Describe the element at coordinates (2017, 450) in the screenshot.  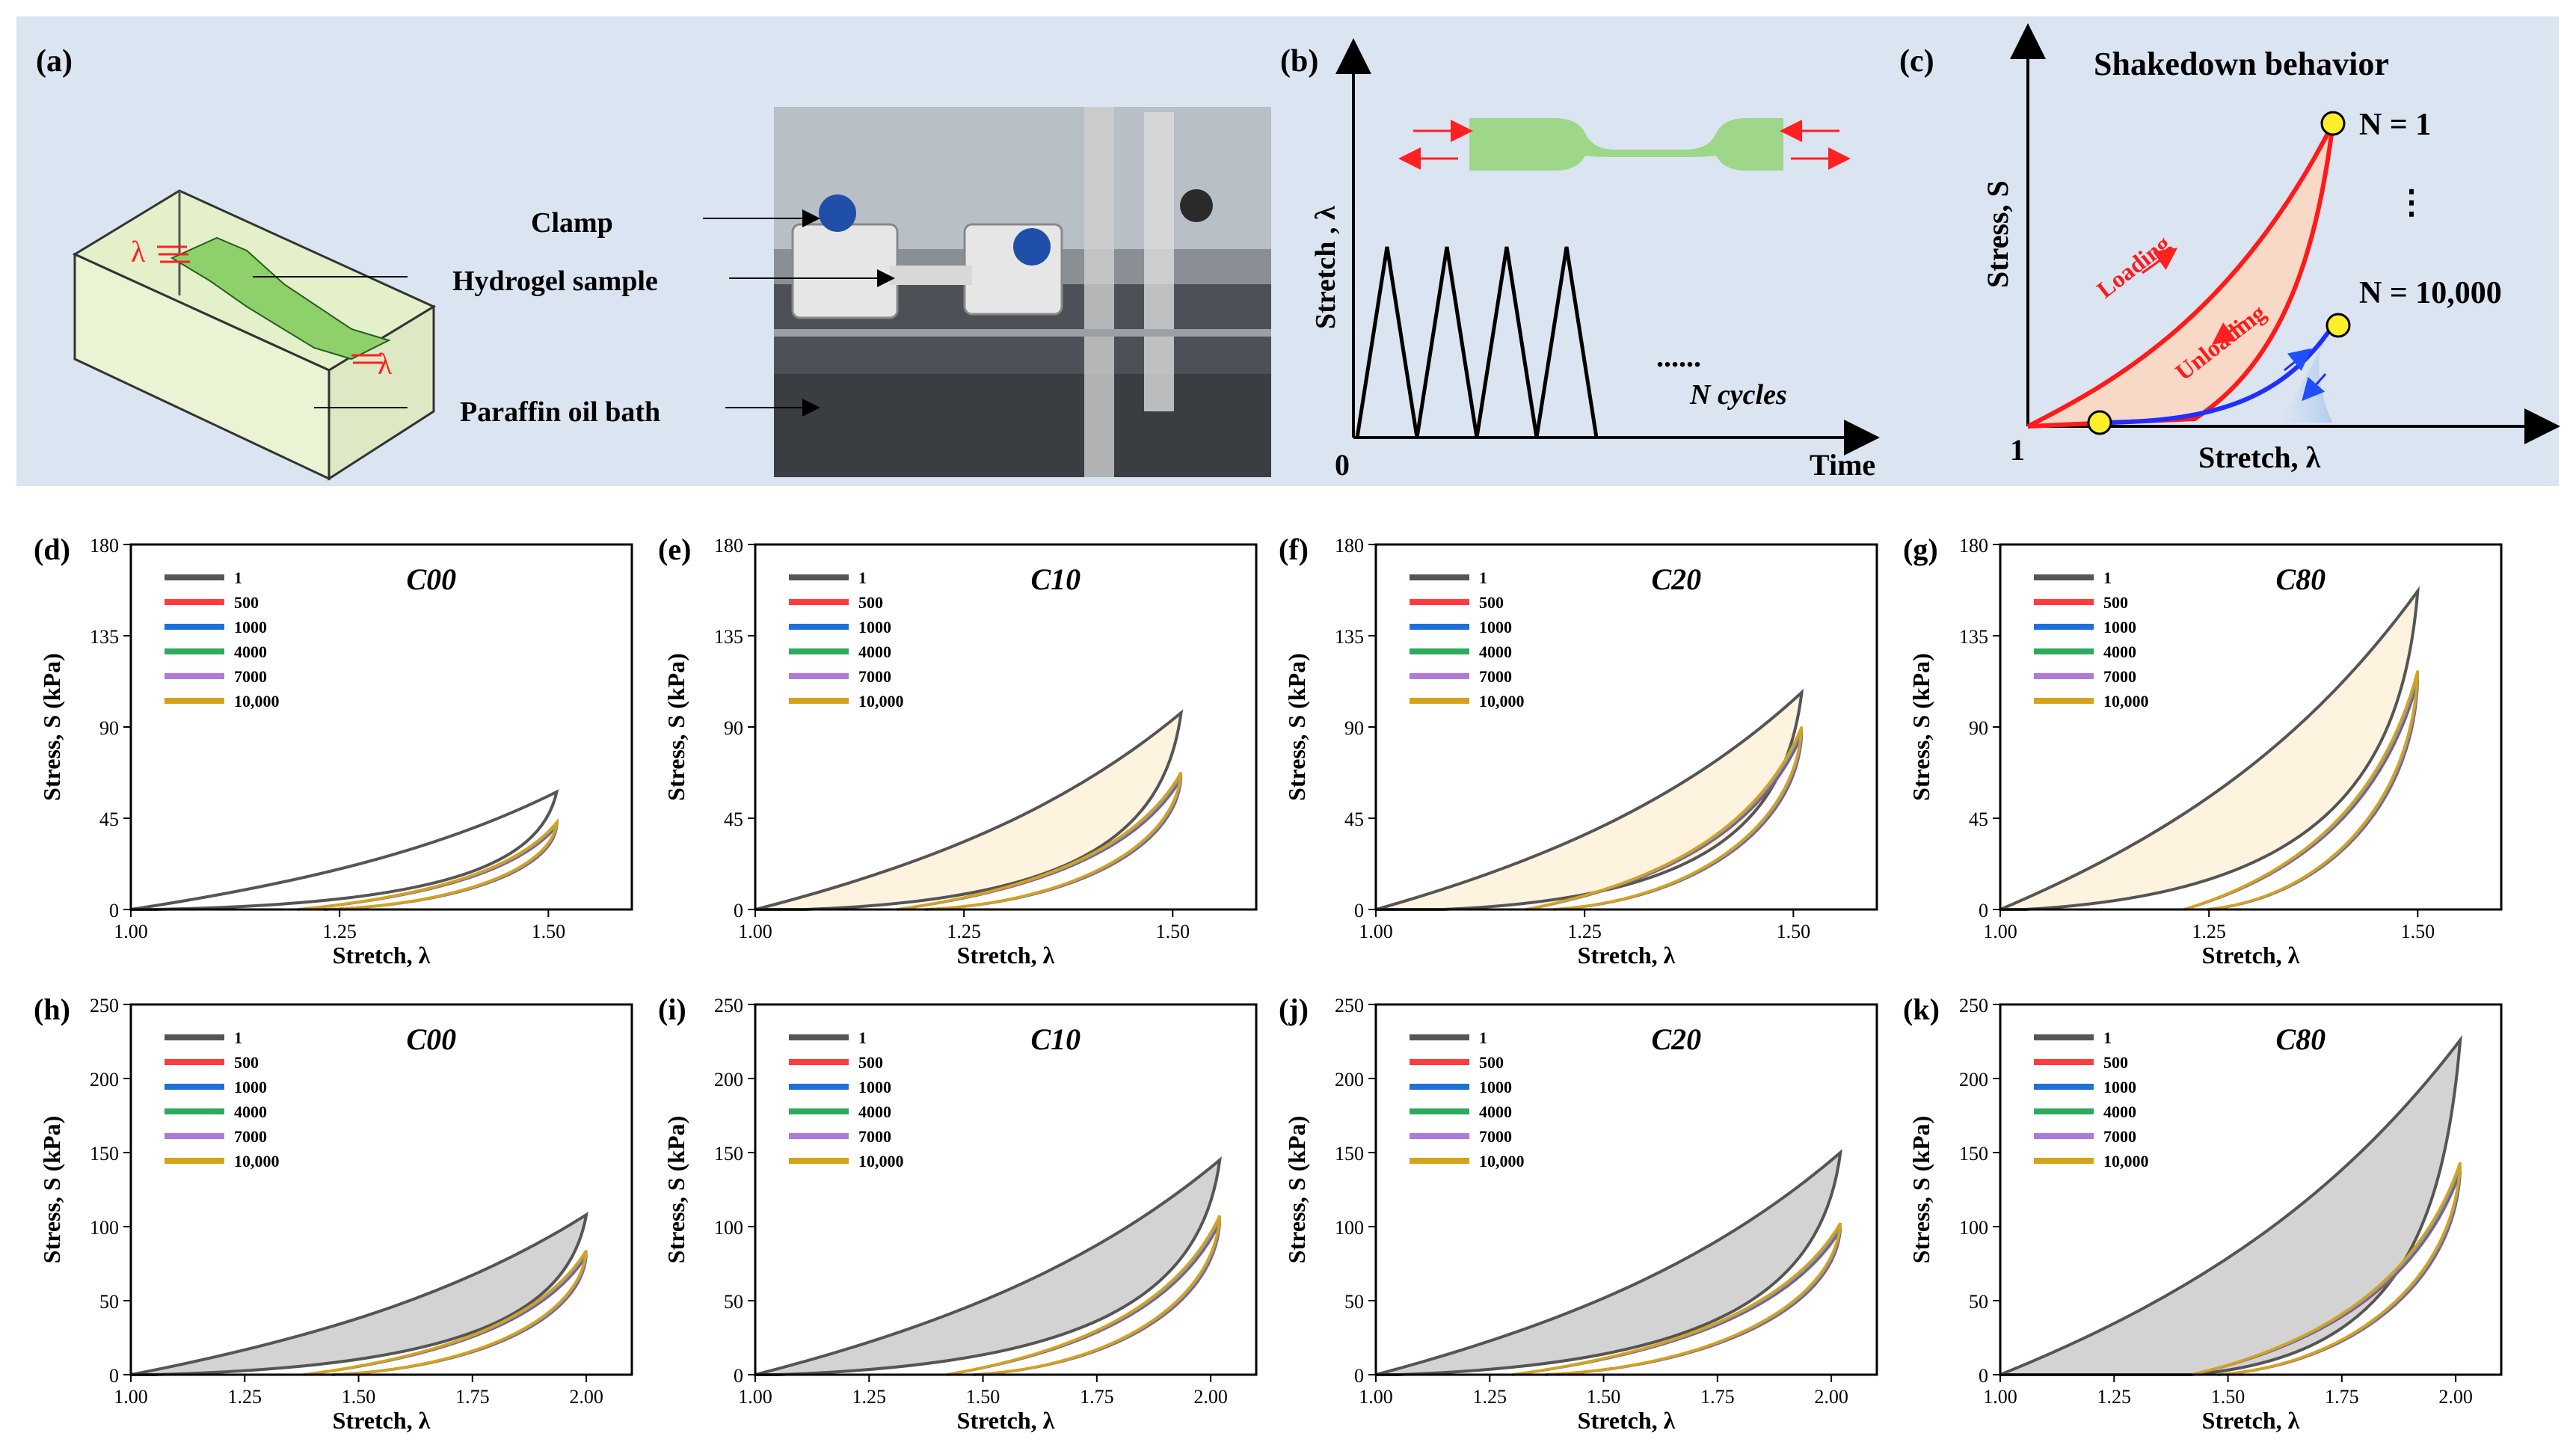
I see `panel-c-origin: 1` at that location.